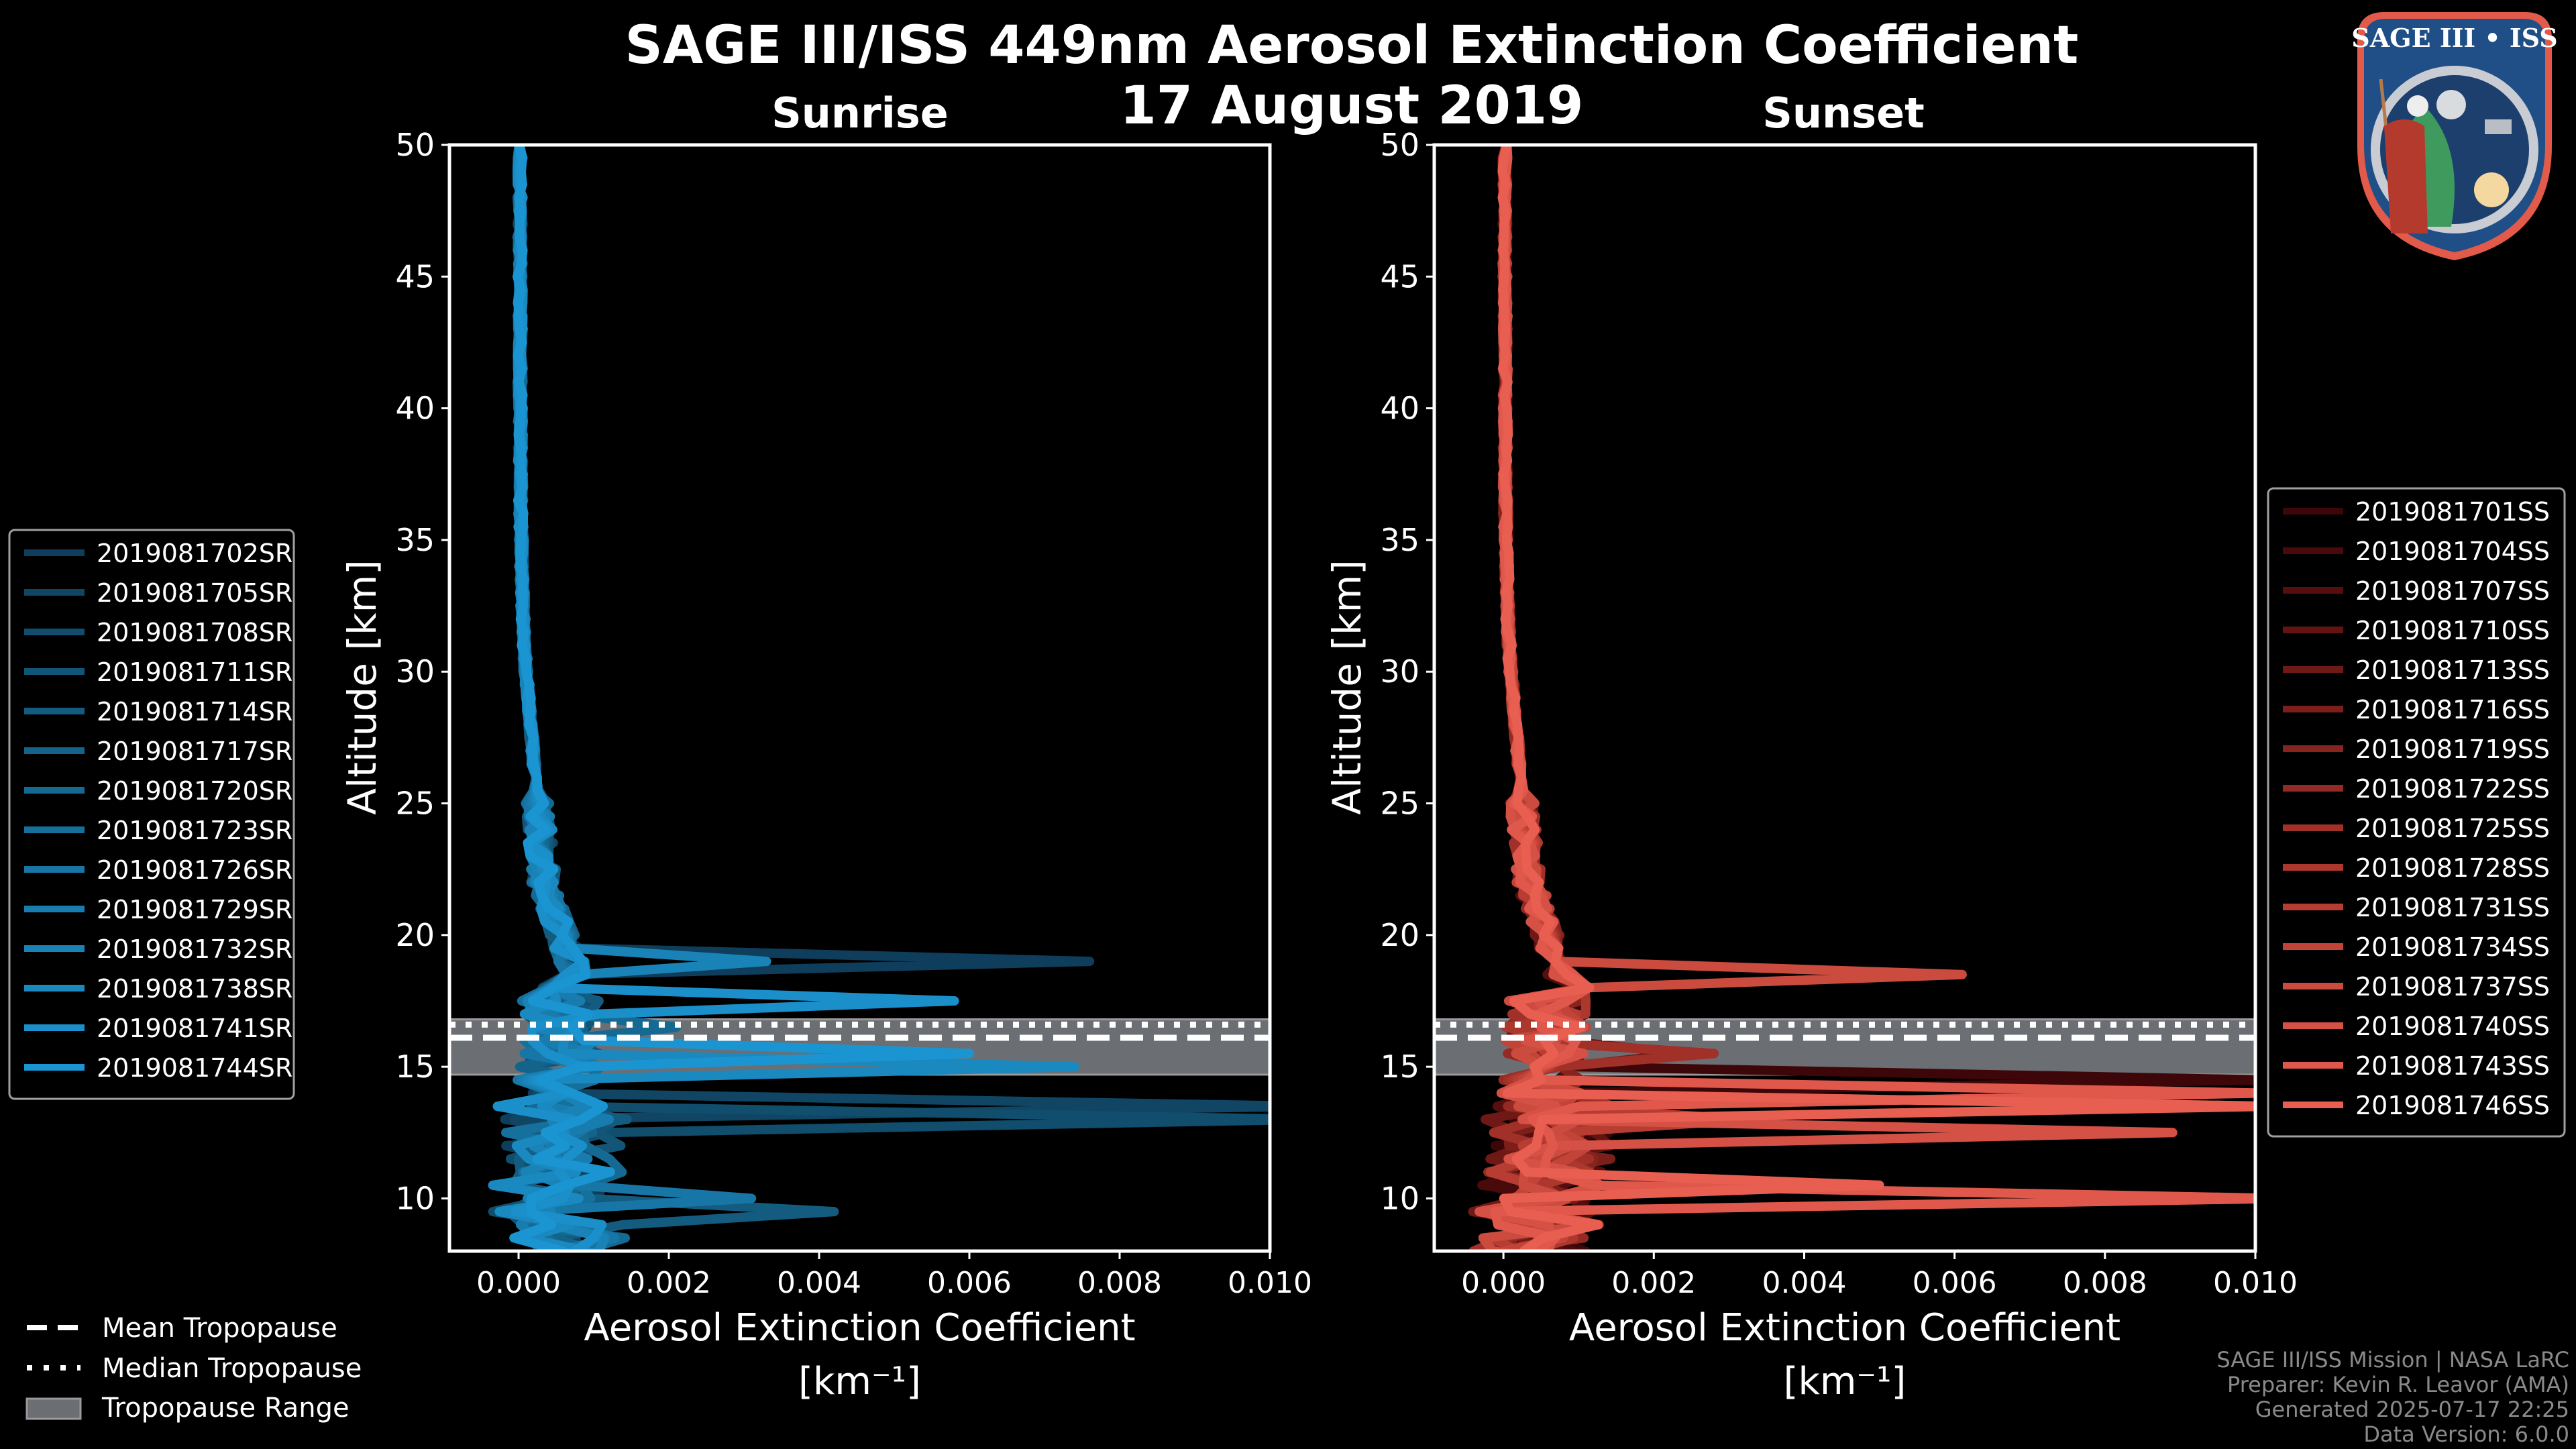 The height and width of the screenshot is (1449, 2576). Describe the element at coordinates (2452, 749) in the screenshot. I see `legend-entry-label: 2019081719SS` at that location.